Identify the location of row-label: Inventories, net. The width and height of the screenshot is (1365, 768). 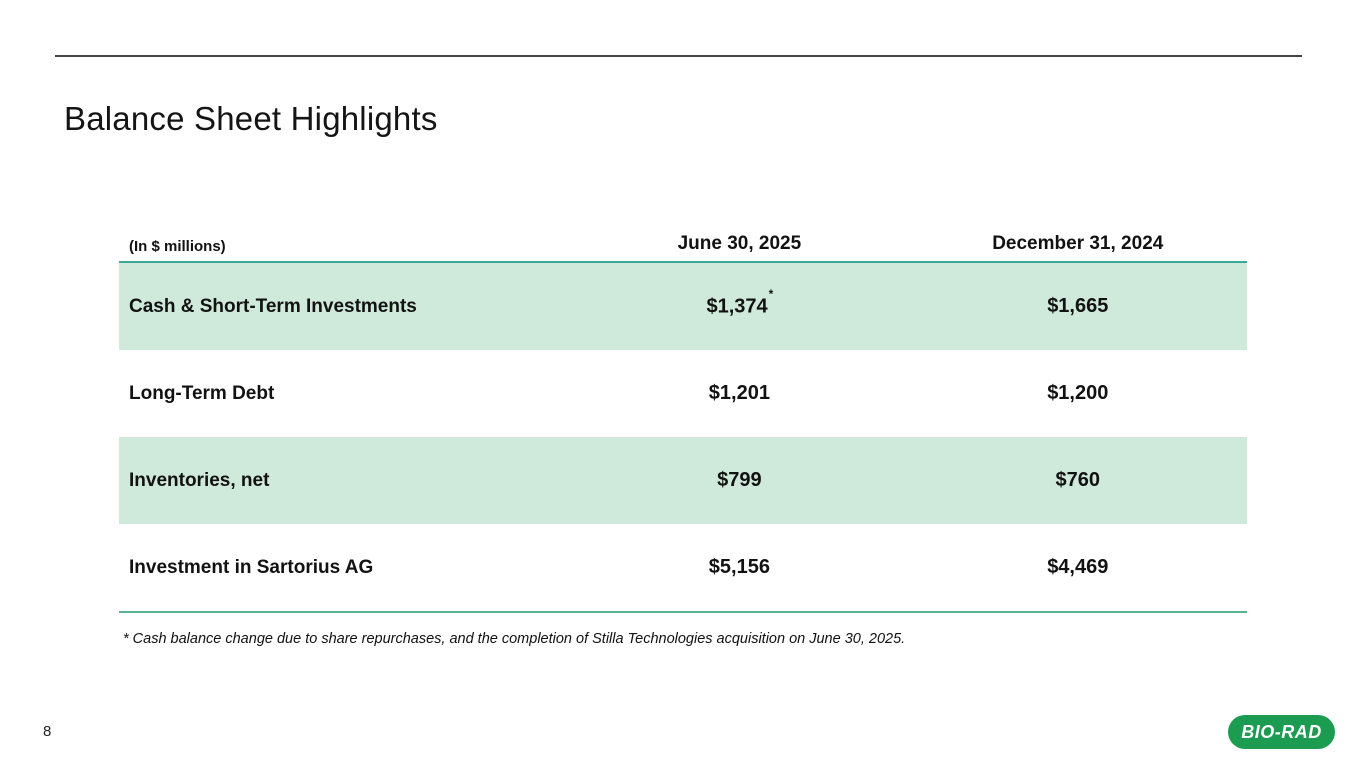
(199, 480).